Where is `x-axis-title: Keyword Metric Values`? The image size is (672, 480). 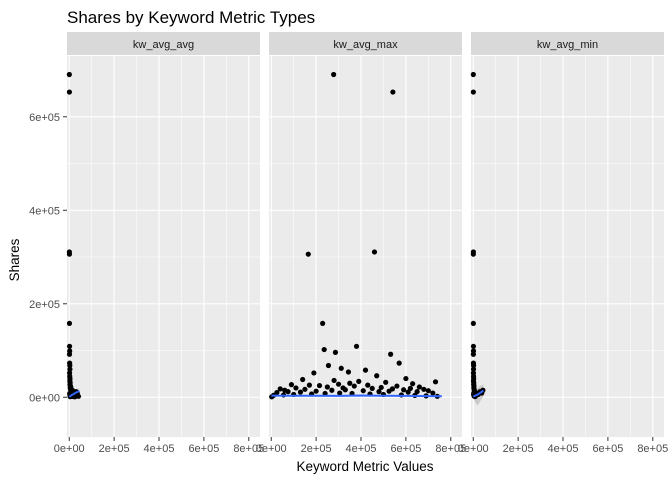
x-axis-title: Keyword Metric Values is located at coordinates (364, 466).